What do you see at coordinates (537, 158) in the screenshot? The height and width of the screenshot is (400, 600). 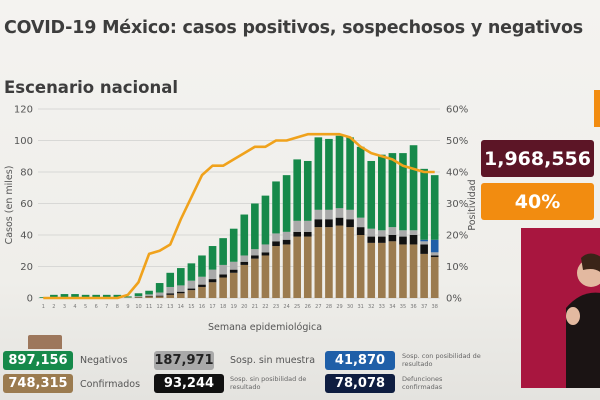 I see `total-tests-badge: 1,968,556` at bounding box center [537, 158].